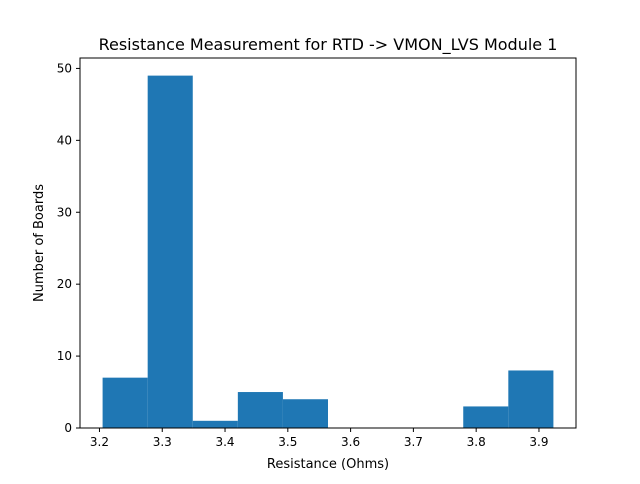  Describe the element at coordinates (224, 442) in the screenshot. I see `x-tick-label: 3.4` at that location.